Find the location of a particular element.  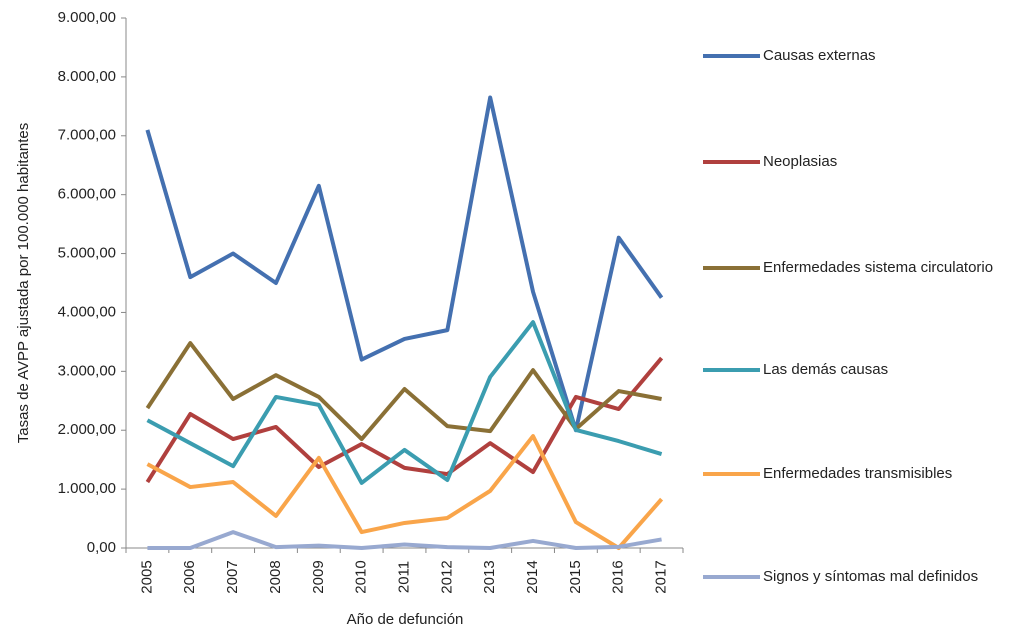

y-tick-label: 8.000,00 is located at coordinates (87, 76).